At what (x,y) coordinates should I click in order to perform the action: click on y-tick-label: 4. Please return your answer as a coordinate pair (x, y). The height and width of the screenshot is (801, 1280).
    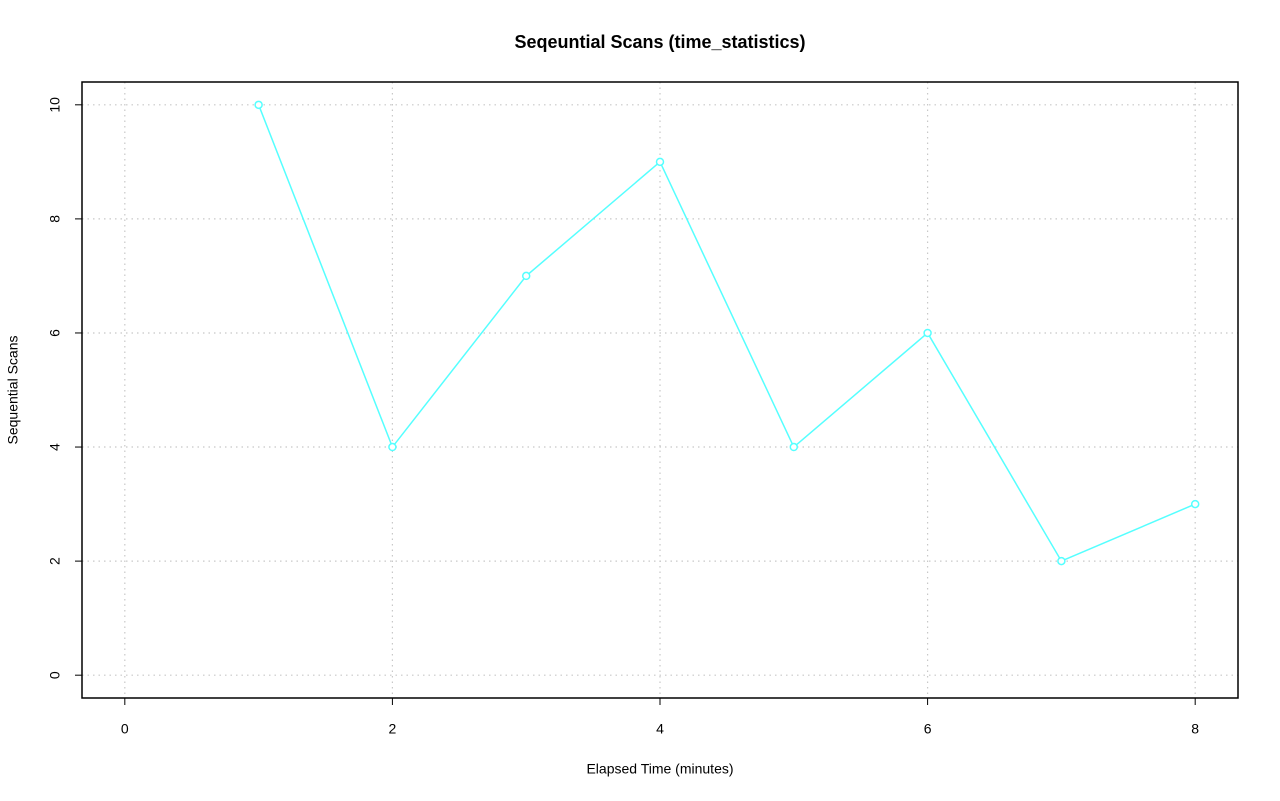
    Looking at the image, I should click on (55, 447).